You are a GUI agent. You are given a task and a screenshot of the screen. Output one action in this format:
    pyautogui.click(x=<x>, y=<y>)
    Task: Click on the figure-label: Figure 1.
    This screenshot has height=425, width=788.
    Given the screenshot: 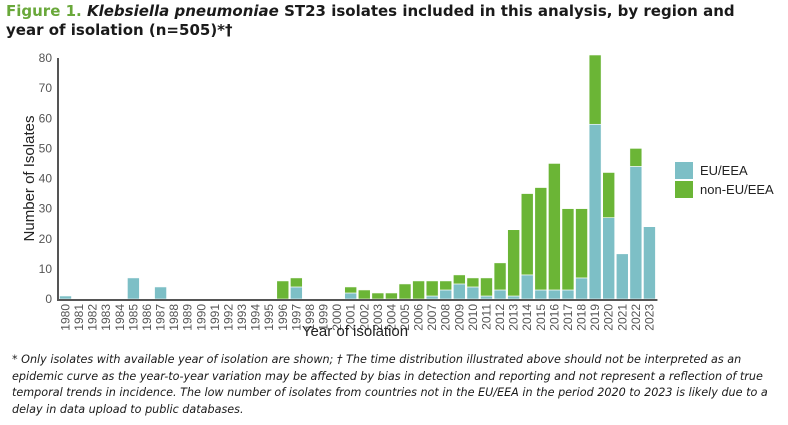 What is the action you would take?
    pyautogui.click(x=44, y=11)
    